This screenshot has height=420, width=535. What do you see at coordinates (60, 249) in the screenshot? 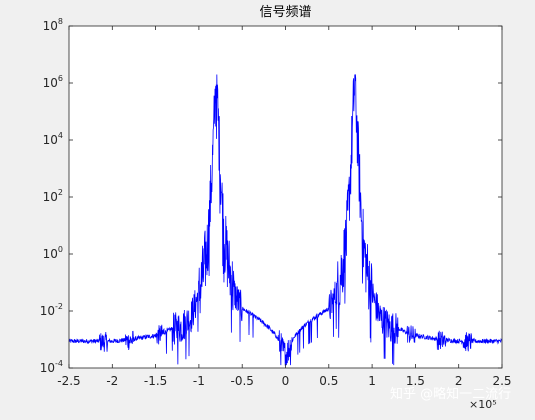
I see `y-tick-exponent: 0` at bounding box center [60, 249].